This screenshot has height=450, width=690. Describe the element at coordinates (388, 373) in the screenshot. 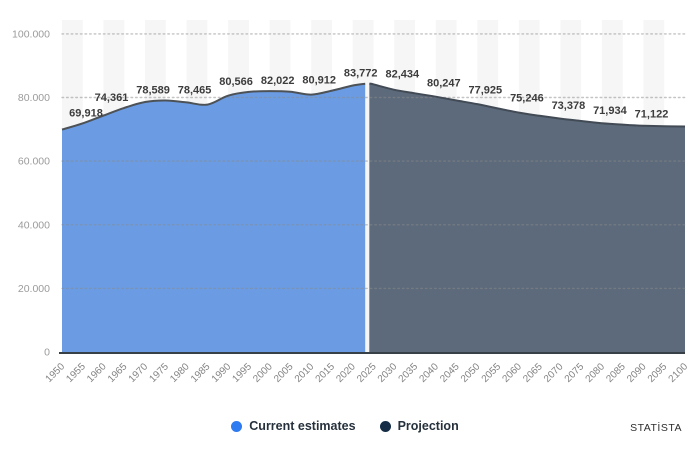

I see `svg-text: 2030` at that location.